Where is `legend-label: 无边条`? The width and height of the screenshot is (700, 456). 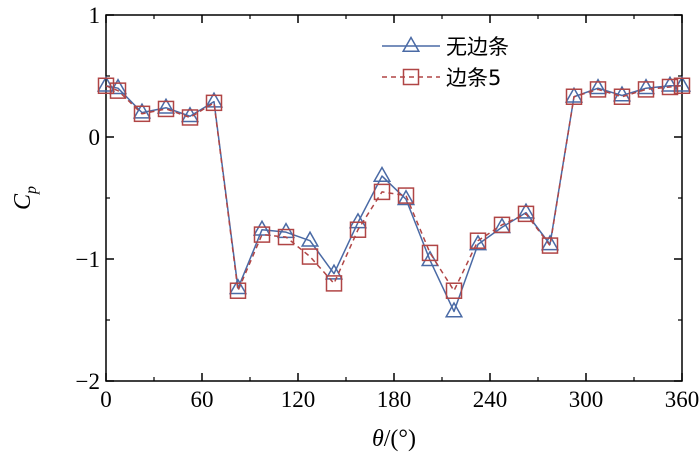 legend-label: 无边条 is located at coordinates (477, 47).